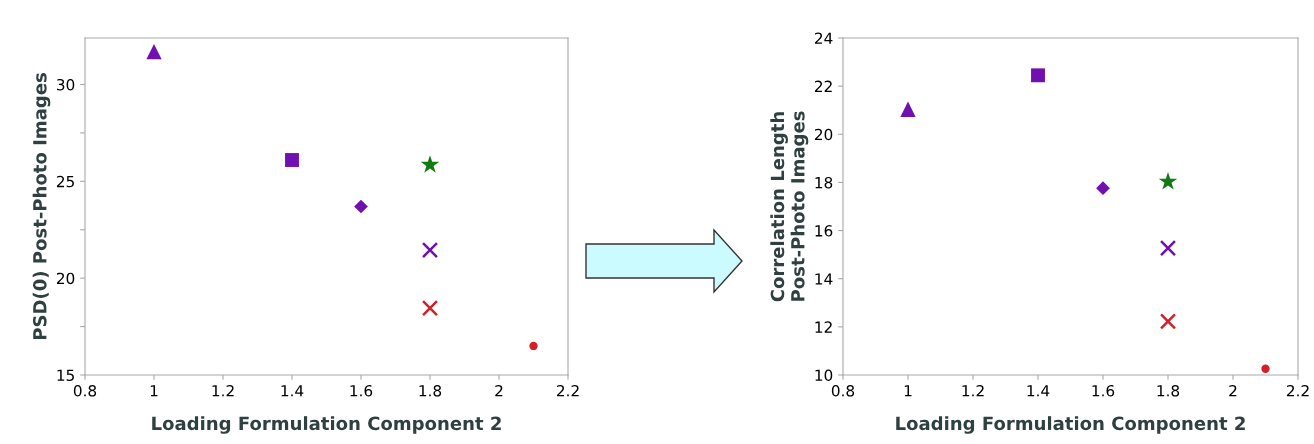 The width and height of the screenshot is (1314, 444). Describe the element at coordinates (823, 38) in the screenshot. I see `y-tick-label: 24` at that location.